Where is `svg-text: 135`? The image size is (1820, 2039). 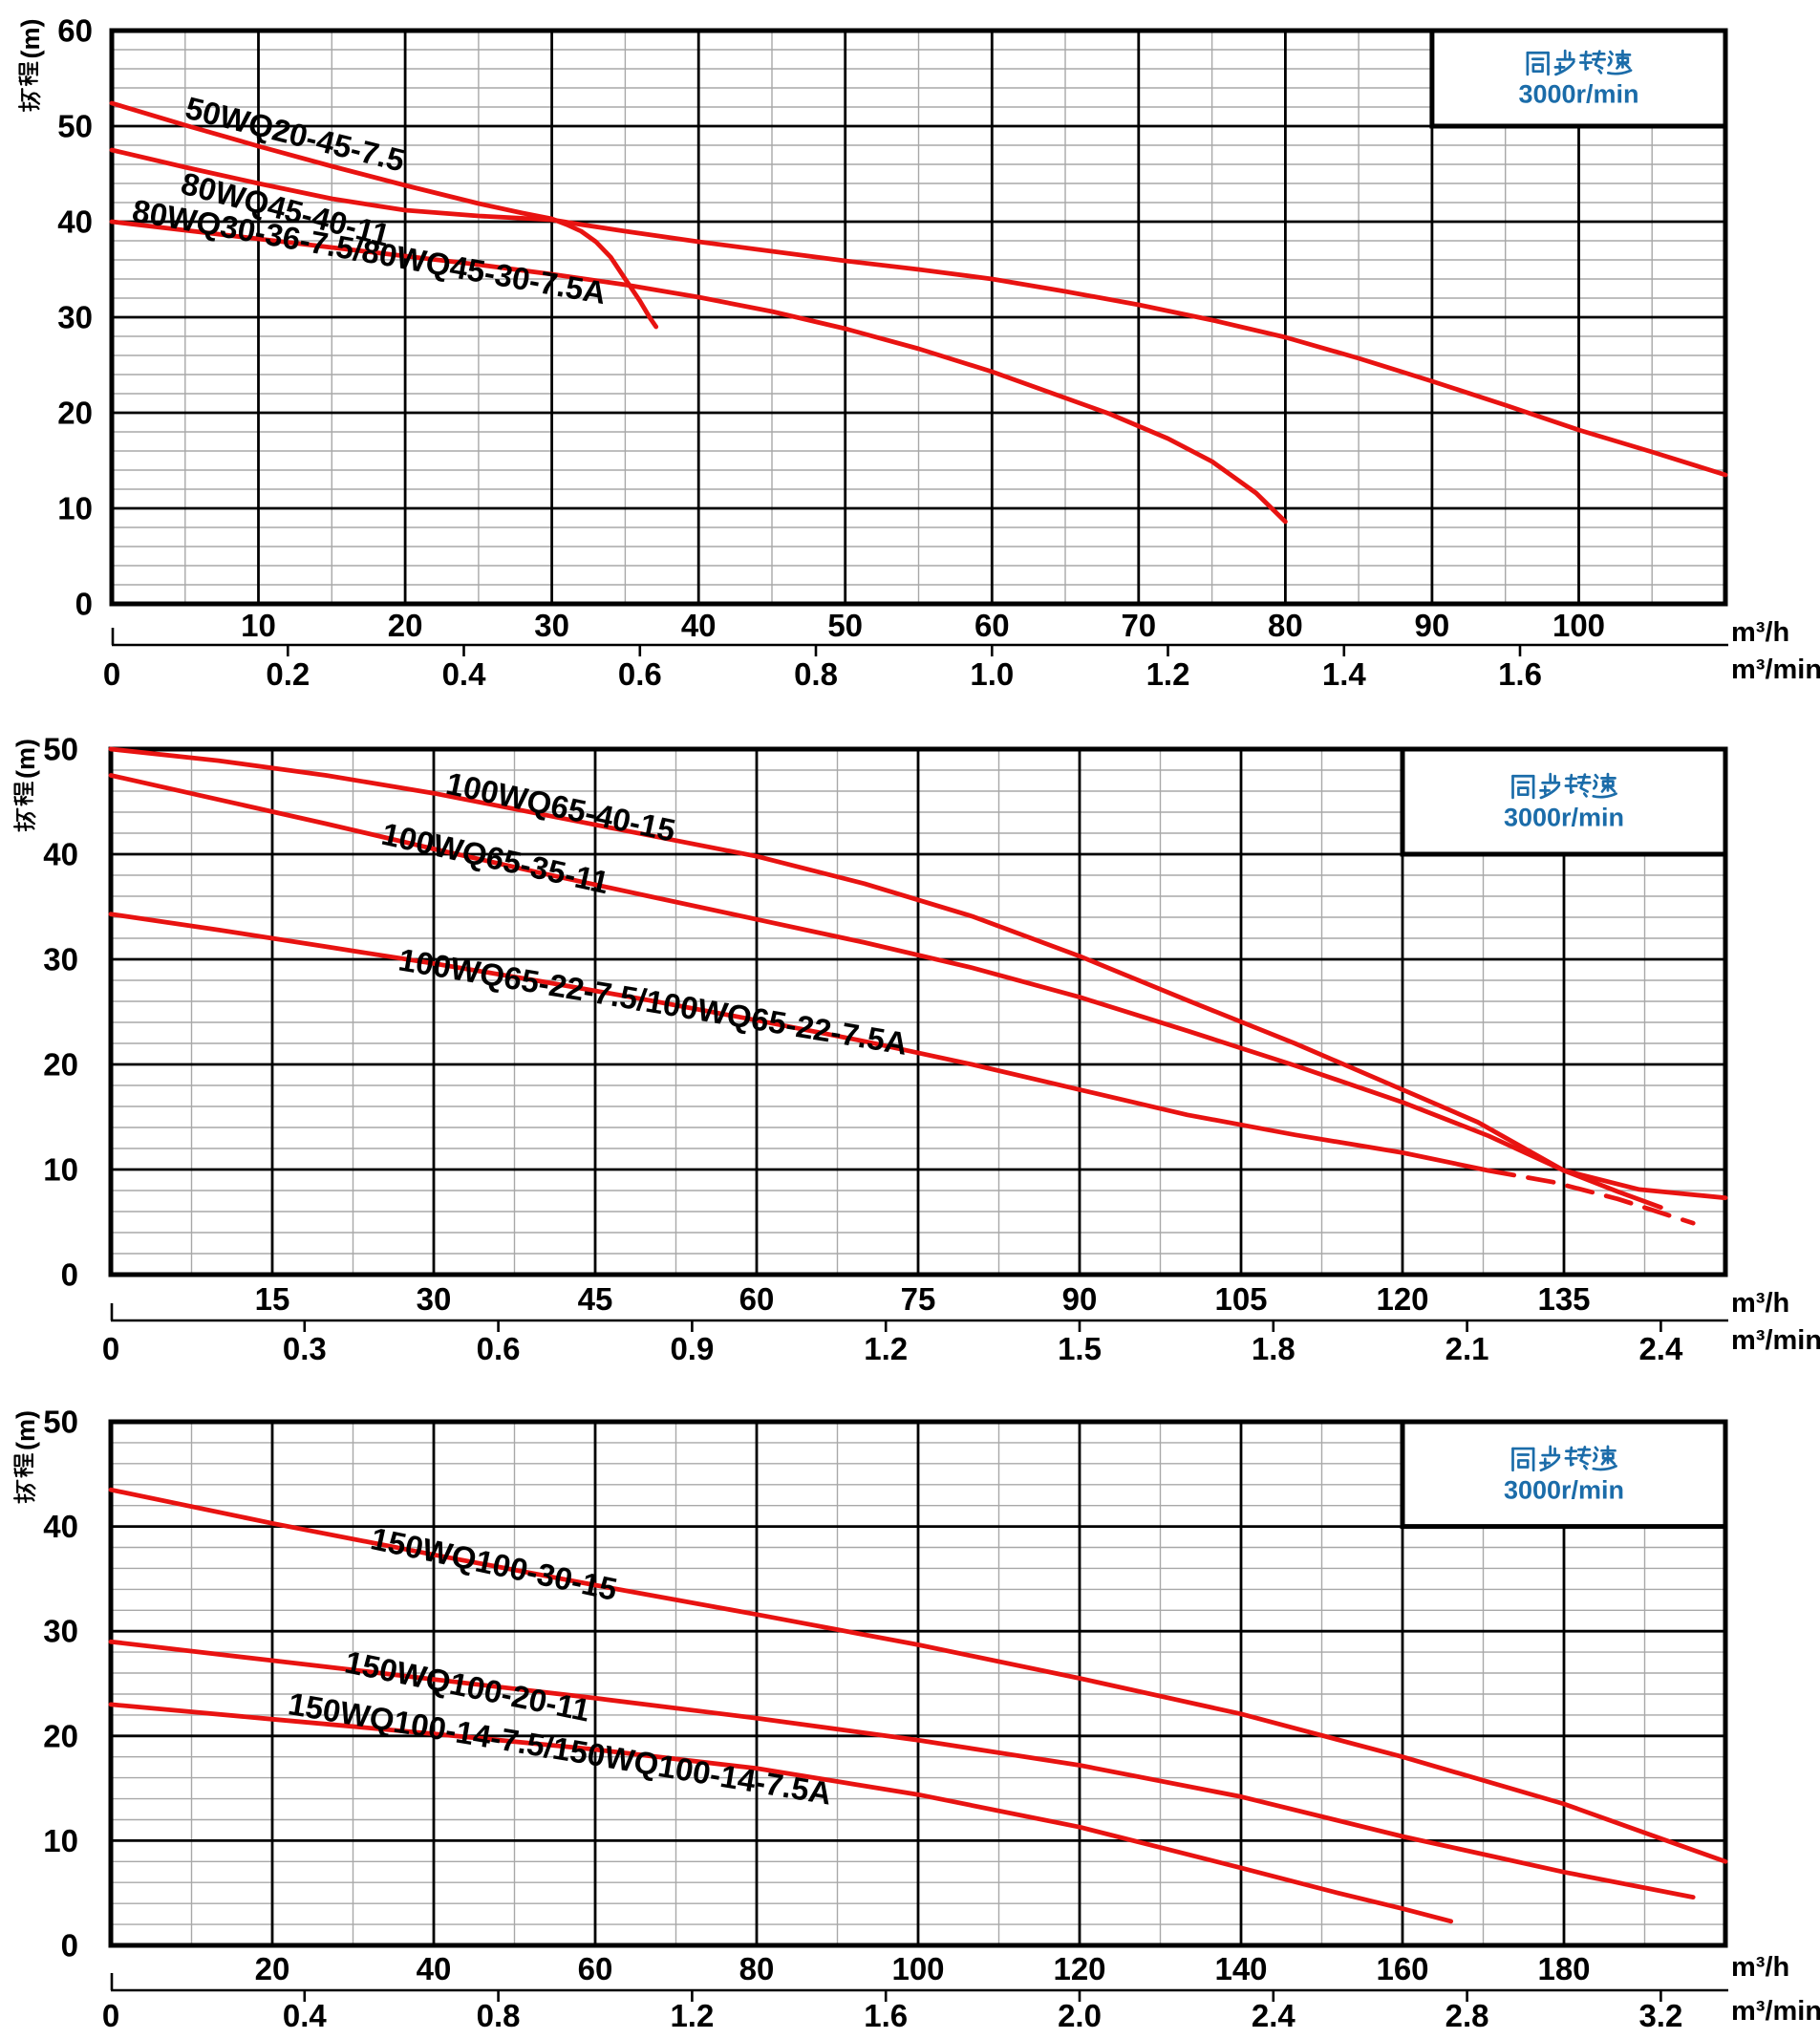
svg-text: 135 is located at coordinates (1564, 1299).